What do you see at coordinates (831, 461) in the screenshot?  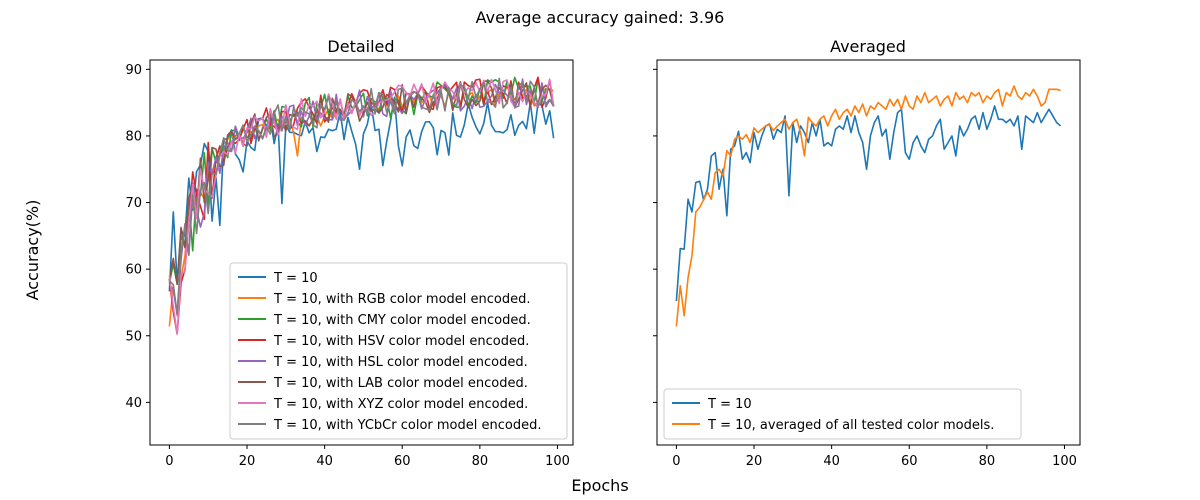 I see `averaged-xtick-label: 40` at bounding box center [831, 461].